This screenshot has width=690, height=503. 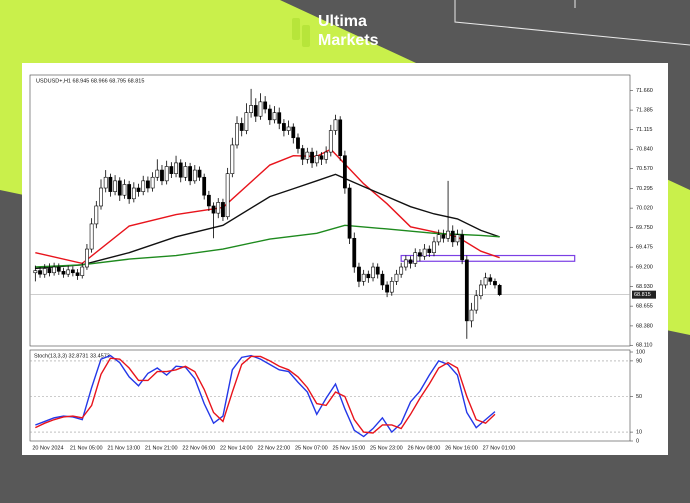 What do you see at coordinates (640, 352) in the screenshot?
I see `y-tick-label: 100` at bounding box center [640, 352].